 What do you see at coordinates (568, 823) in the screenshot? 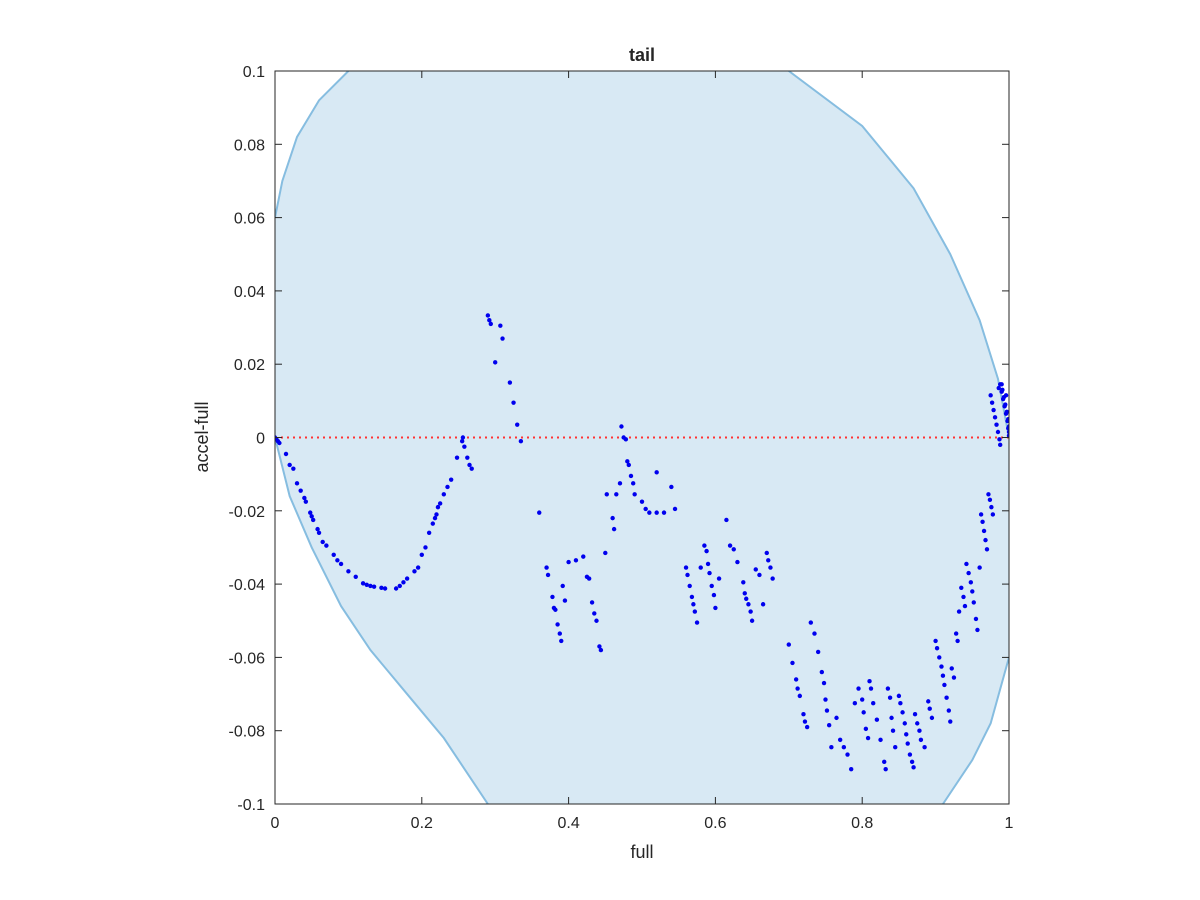
I see `x-tick-label: 0.4` at bounding box center [568, 823].